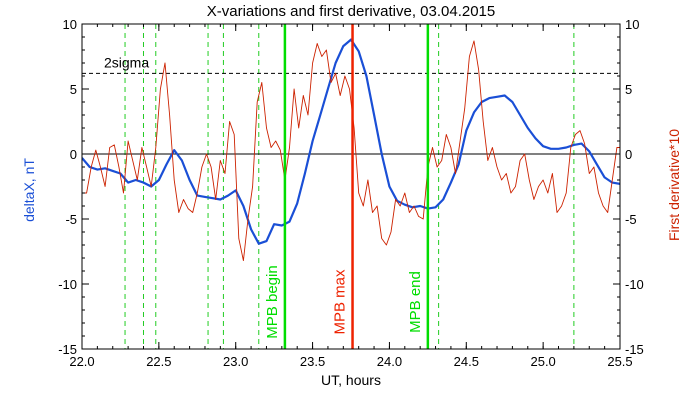 The width and height of the screenshot is (700, 400). I want to click on x-tick-label: 25.5, so click(619, 361).